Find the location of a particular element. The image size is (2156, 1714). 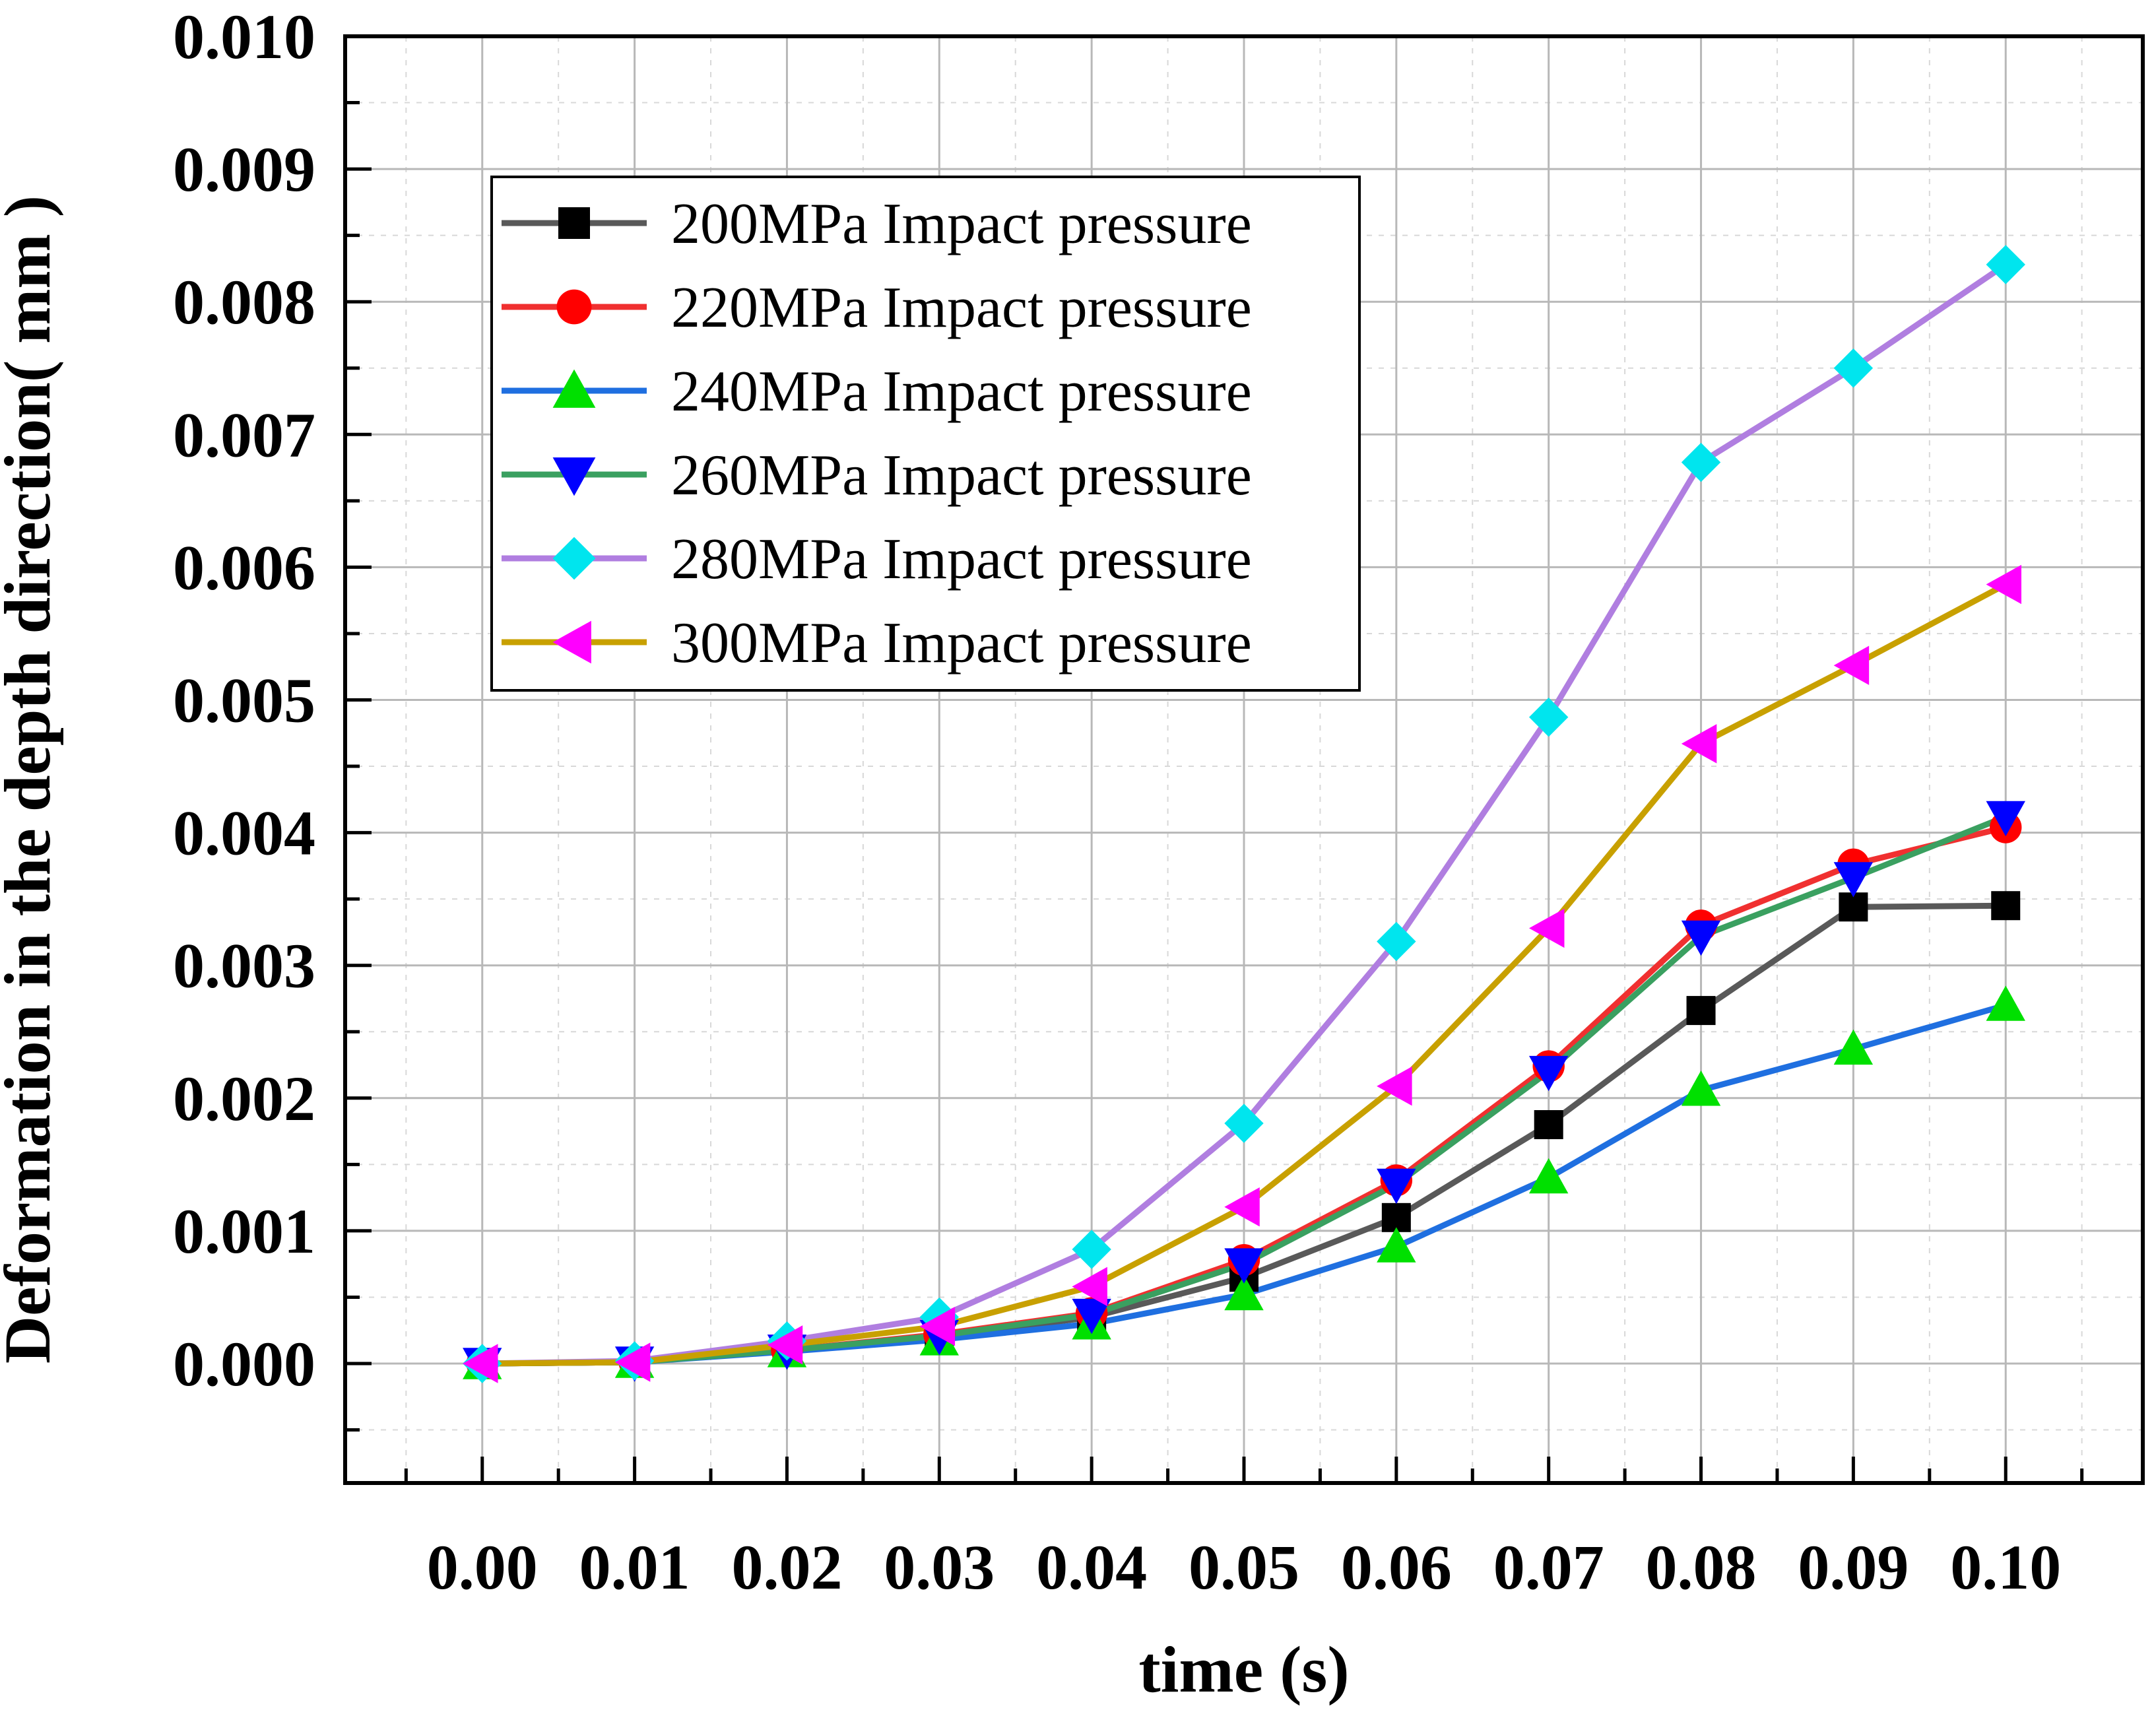

y-tick-label: 0.007 is located at coordinates (244, 434).